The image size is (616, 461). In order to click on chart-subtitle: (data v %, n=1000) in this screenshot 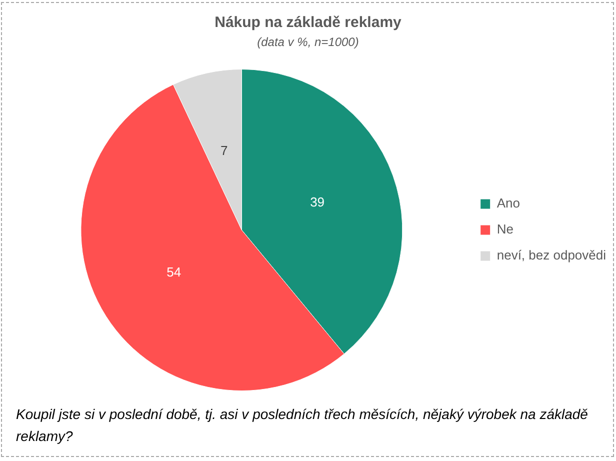, I will do `click(308, 42)`.